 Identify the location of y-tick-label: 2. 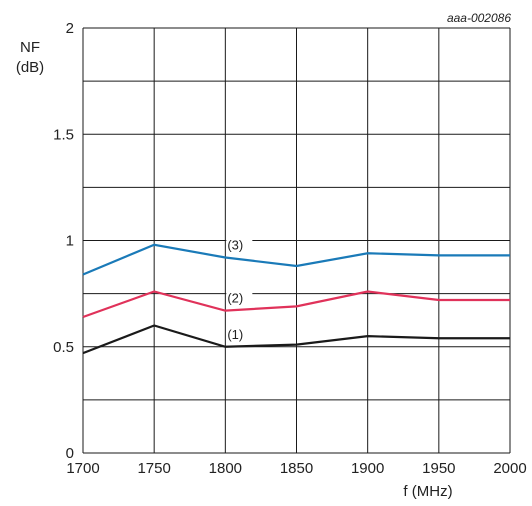
(70, 28).